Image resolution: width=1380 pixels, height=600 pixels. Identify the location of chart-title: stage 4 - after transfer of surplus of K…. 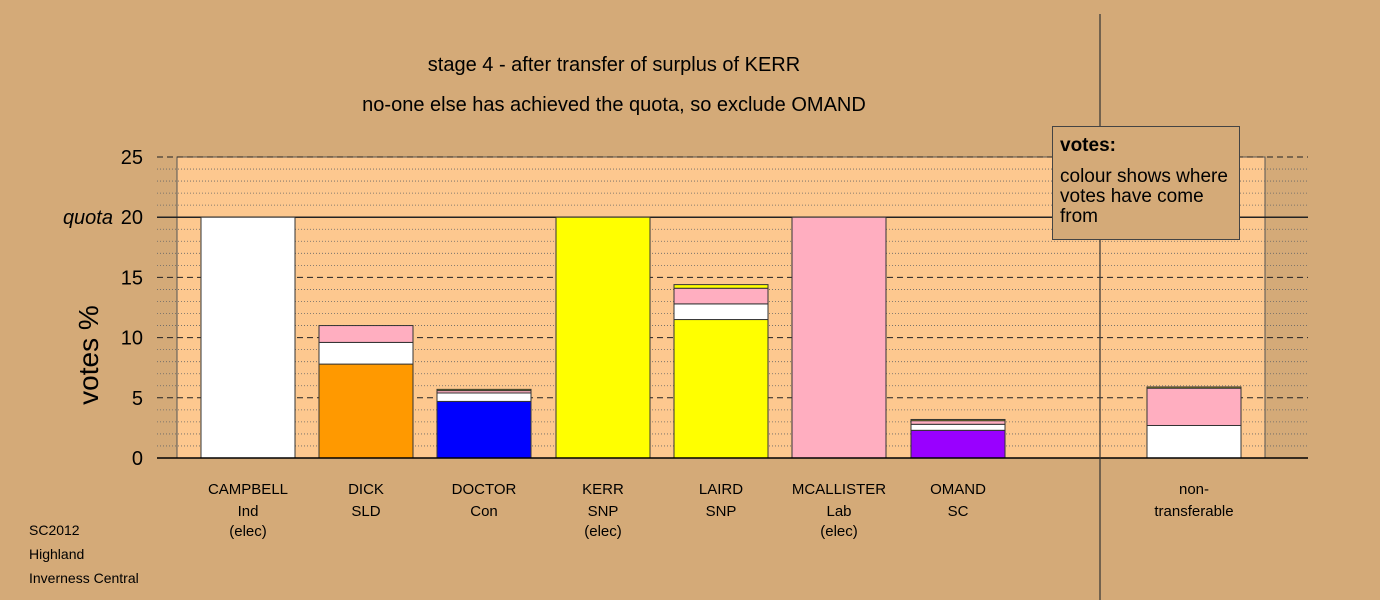
(614, 65).